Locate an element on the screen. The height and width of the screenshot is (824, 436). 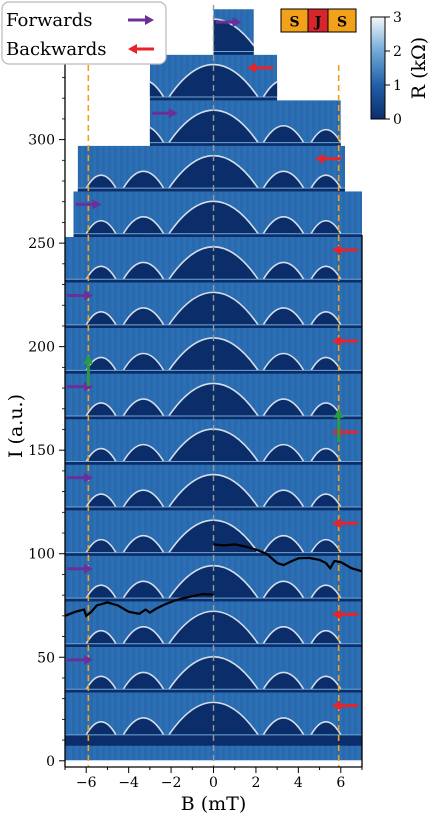
colorbar-gradient is located at coordinates (378, 68).